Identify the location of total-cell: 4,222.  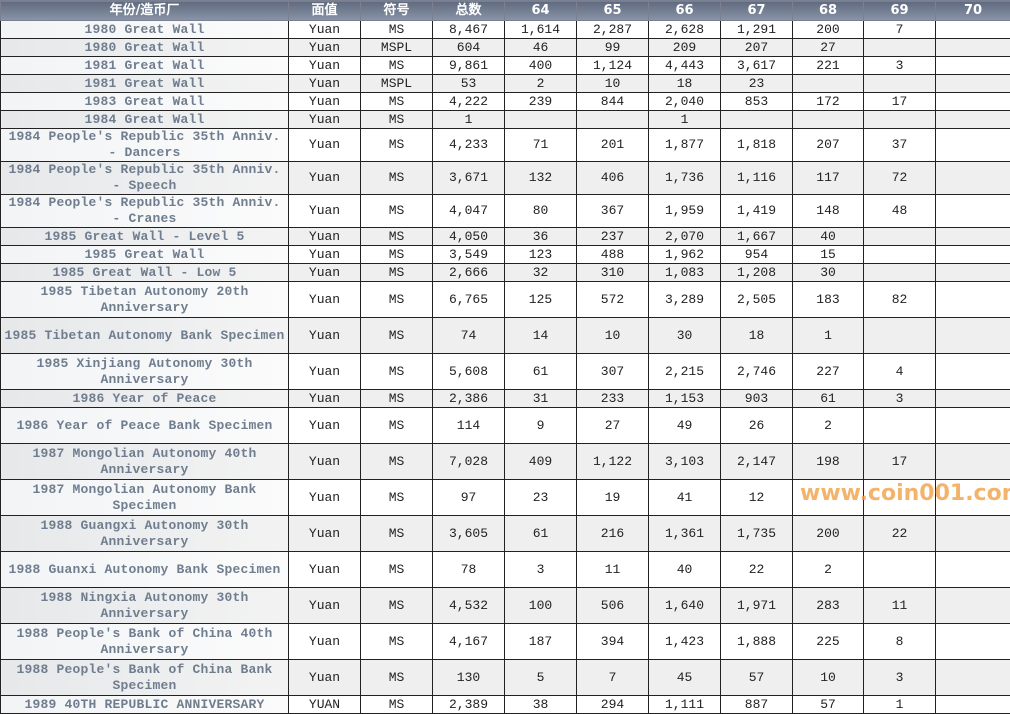
(469, 102).